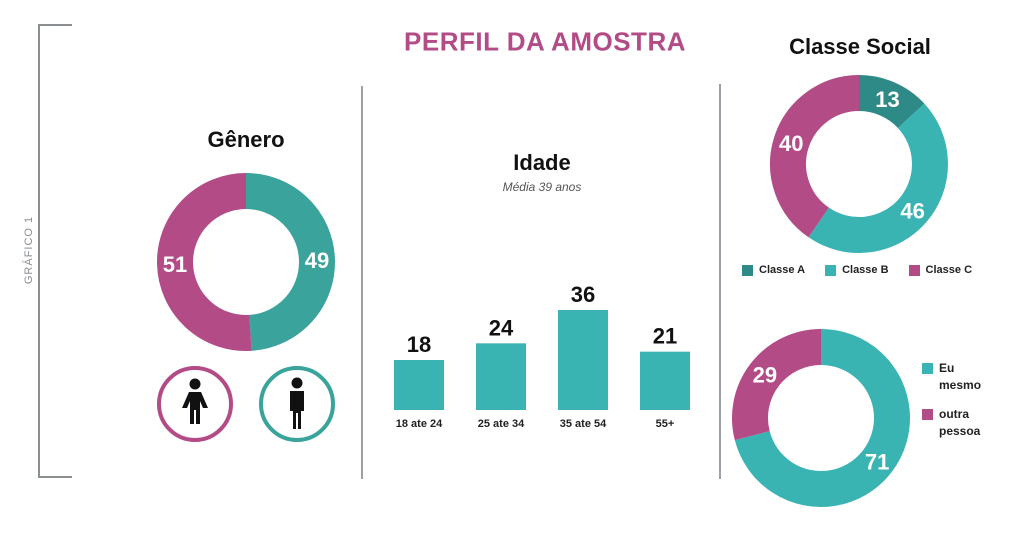  I want to click on age-bar-value: 36, so click(583, 294).